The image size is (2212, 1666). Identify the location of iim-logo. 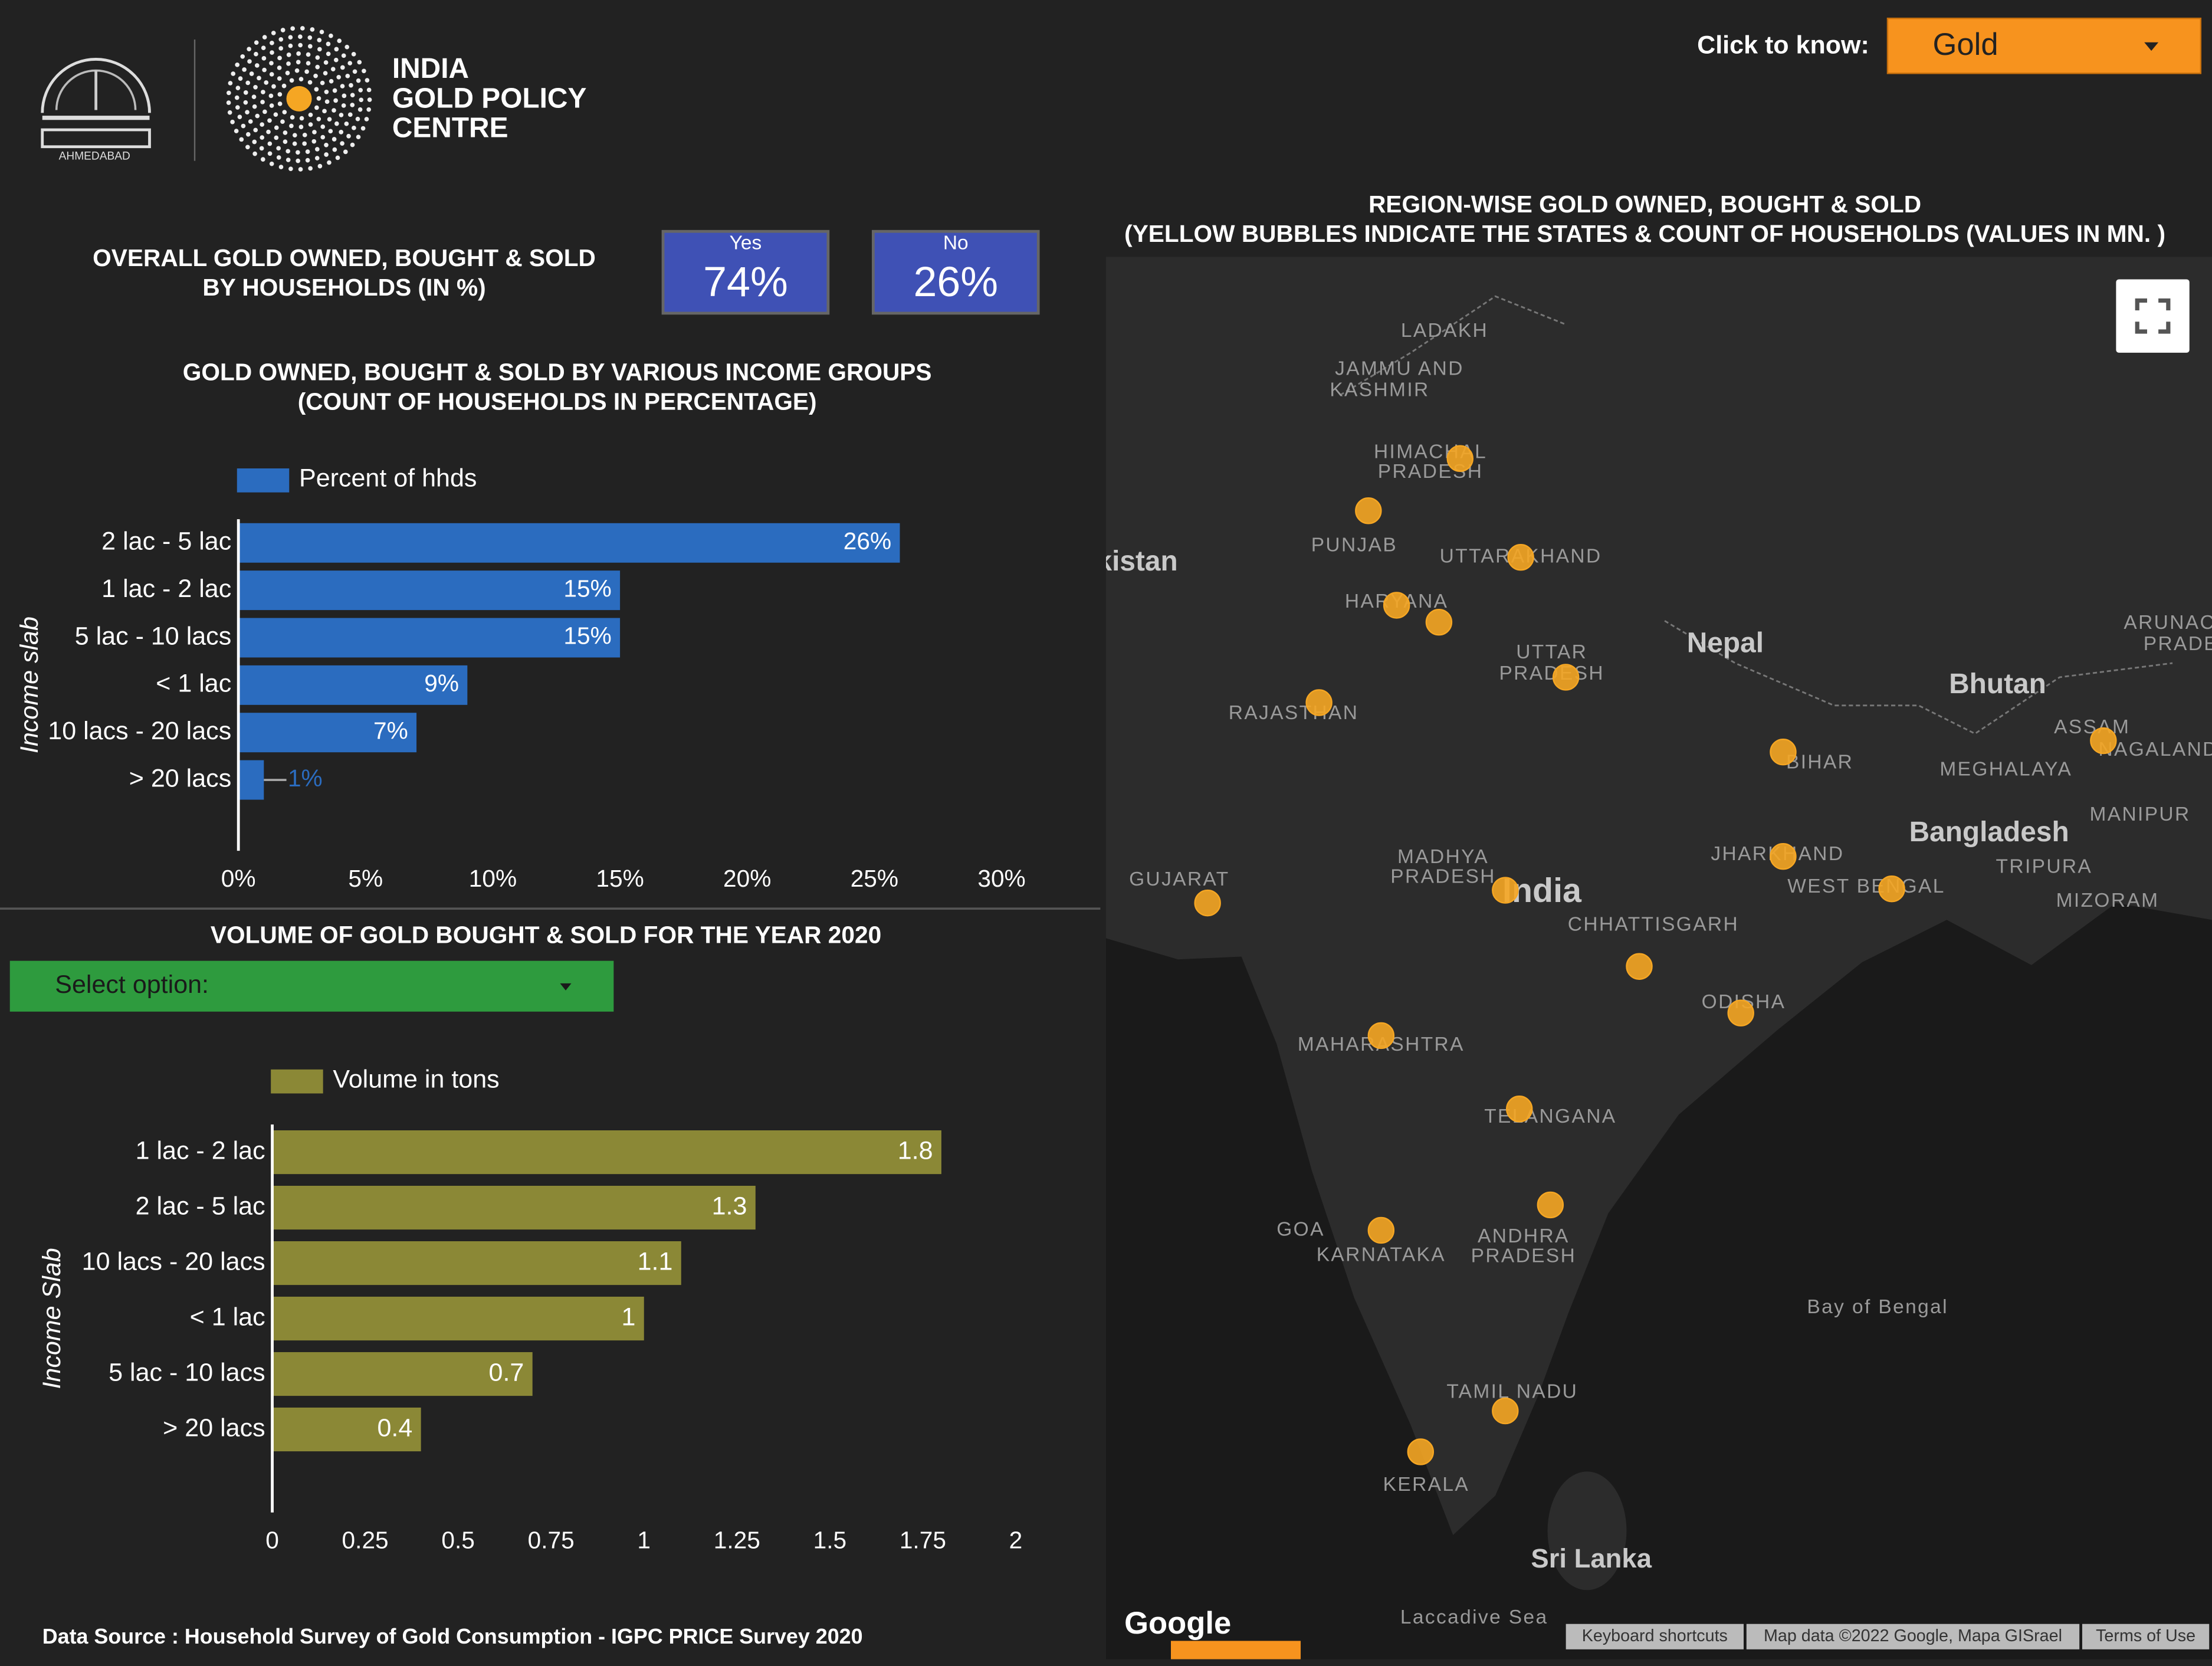
(96, 103).